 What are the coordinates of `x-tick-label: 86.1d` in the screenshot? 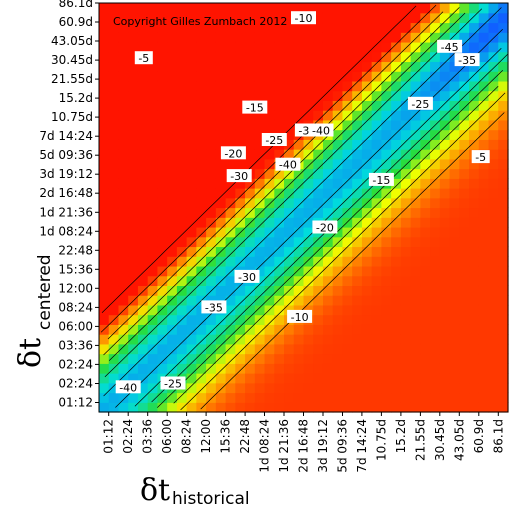 It's located at (498, 436).